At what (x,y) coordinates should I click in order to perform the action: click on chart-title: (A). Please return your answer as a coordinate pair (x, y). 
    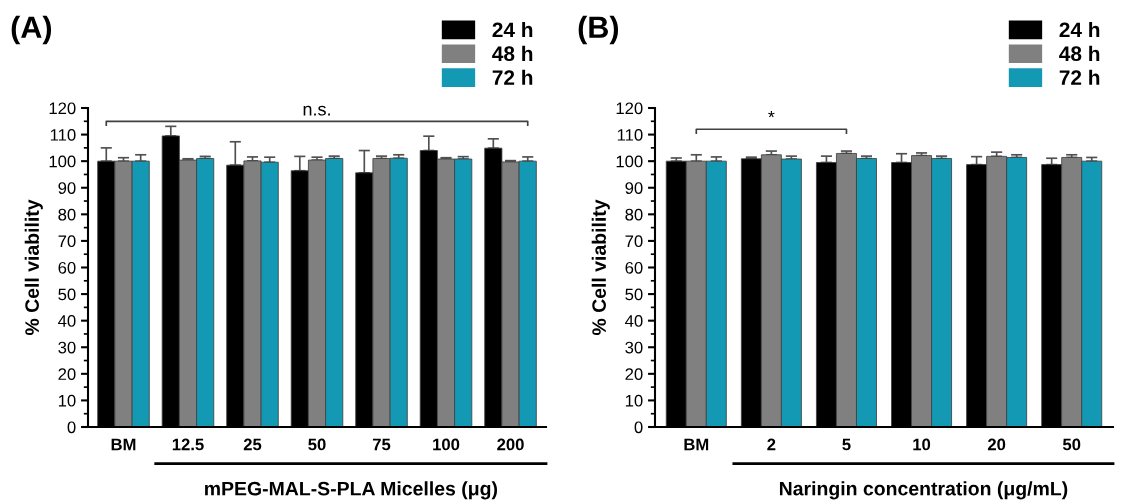
    Looking at the image, I should click on (31, 30).